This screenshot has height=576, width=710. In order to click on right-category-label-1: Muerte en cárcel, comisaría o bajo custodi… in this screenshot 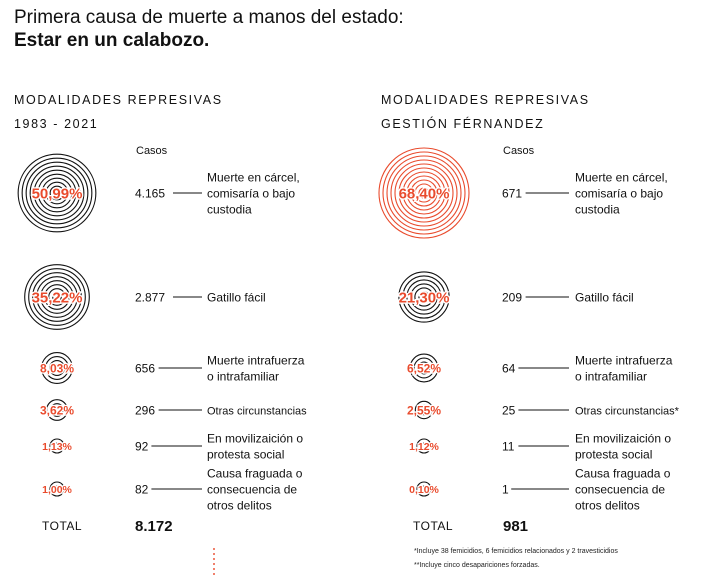, I will do `click(621, 194)`.